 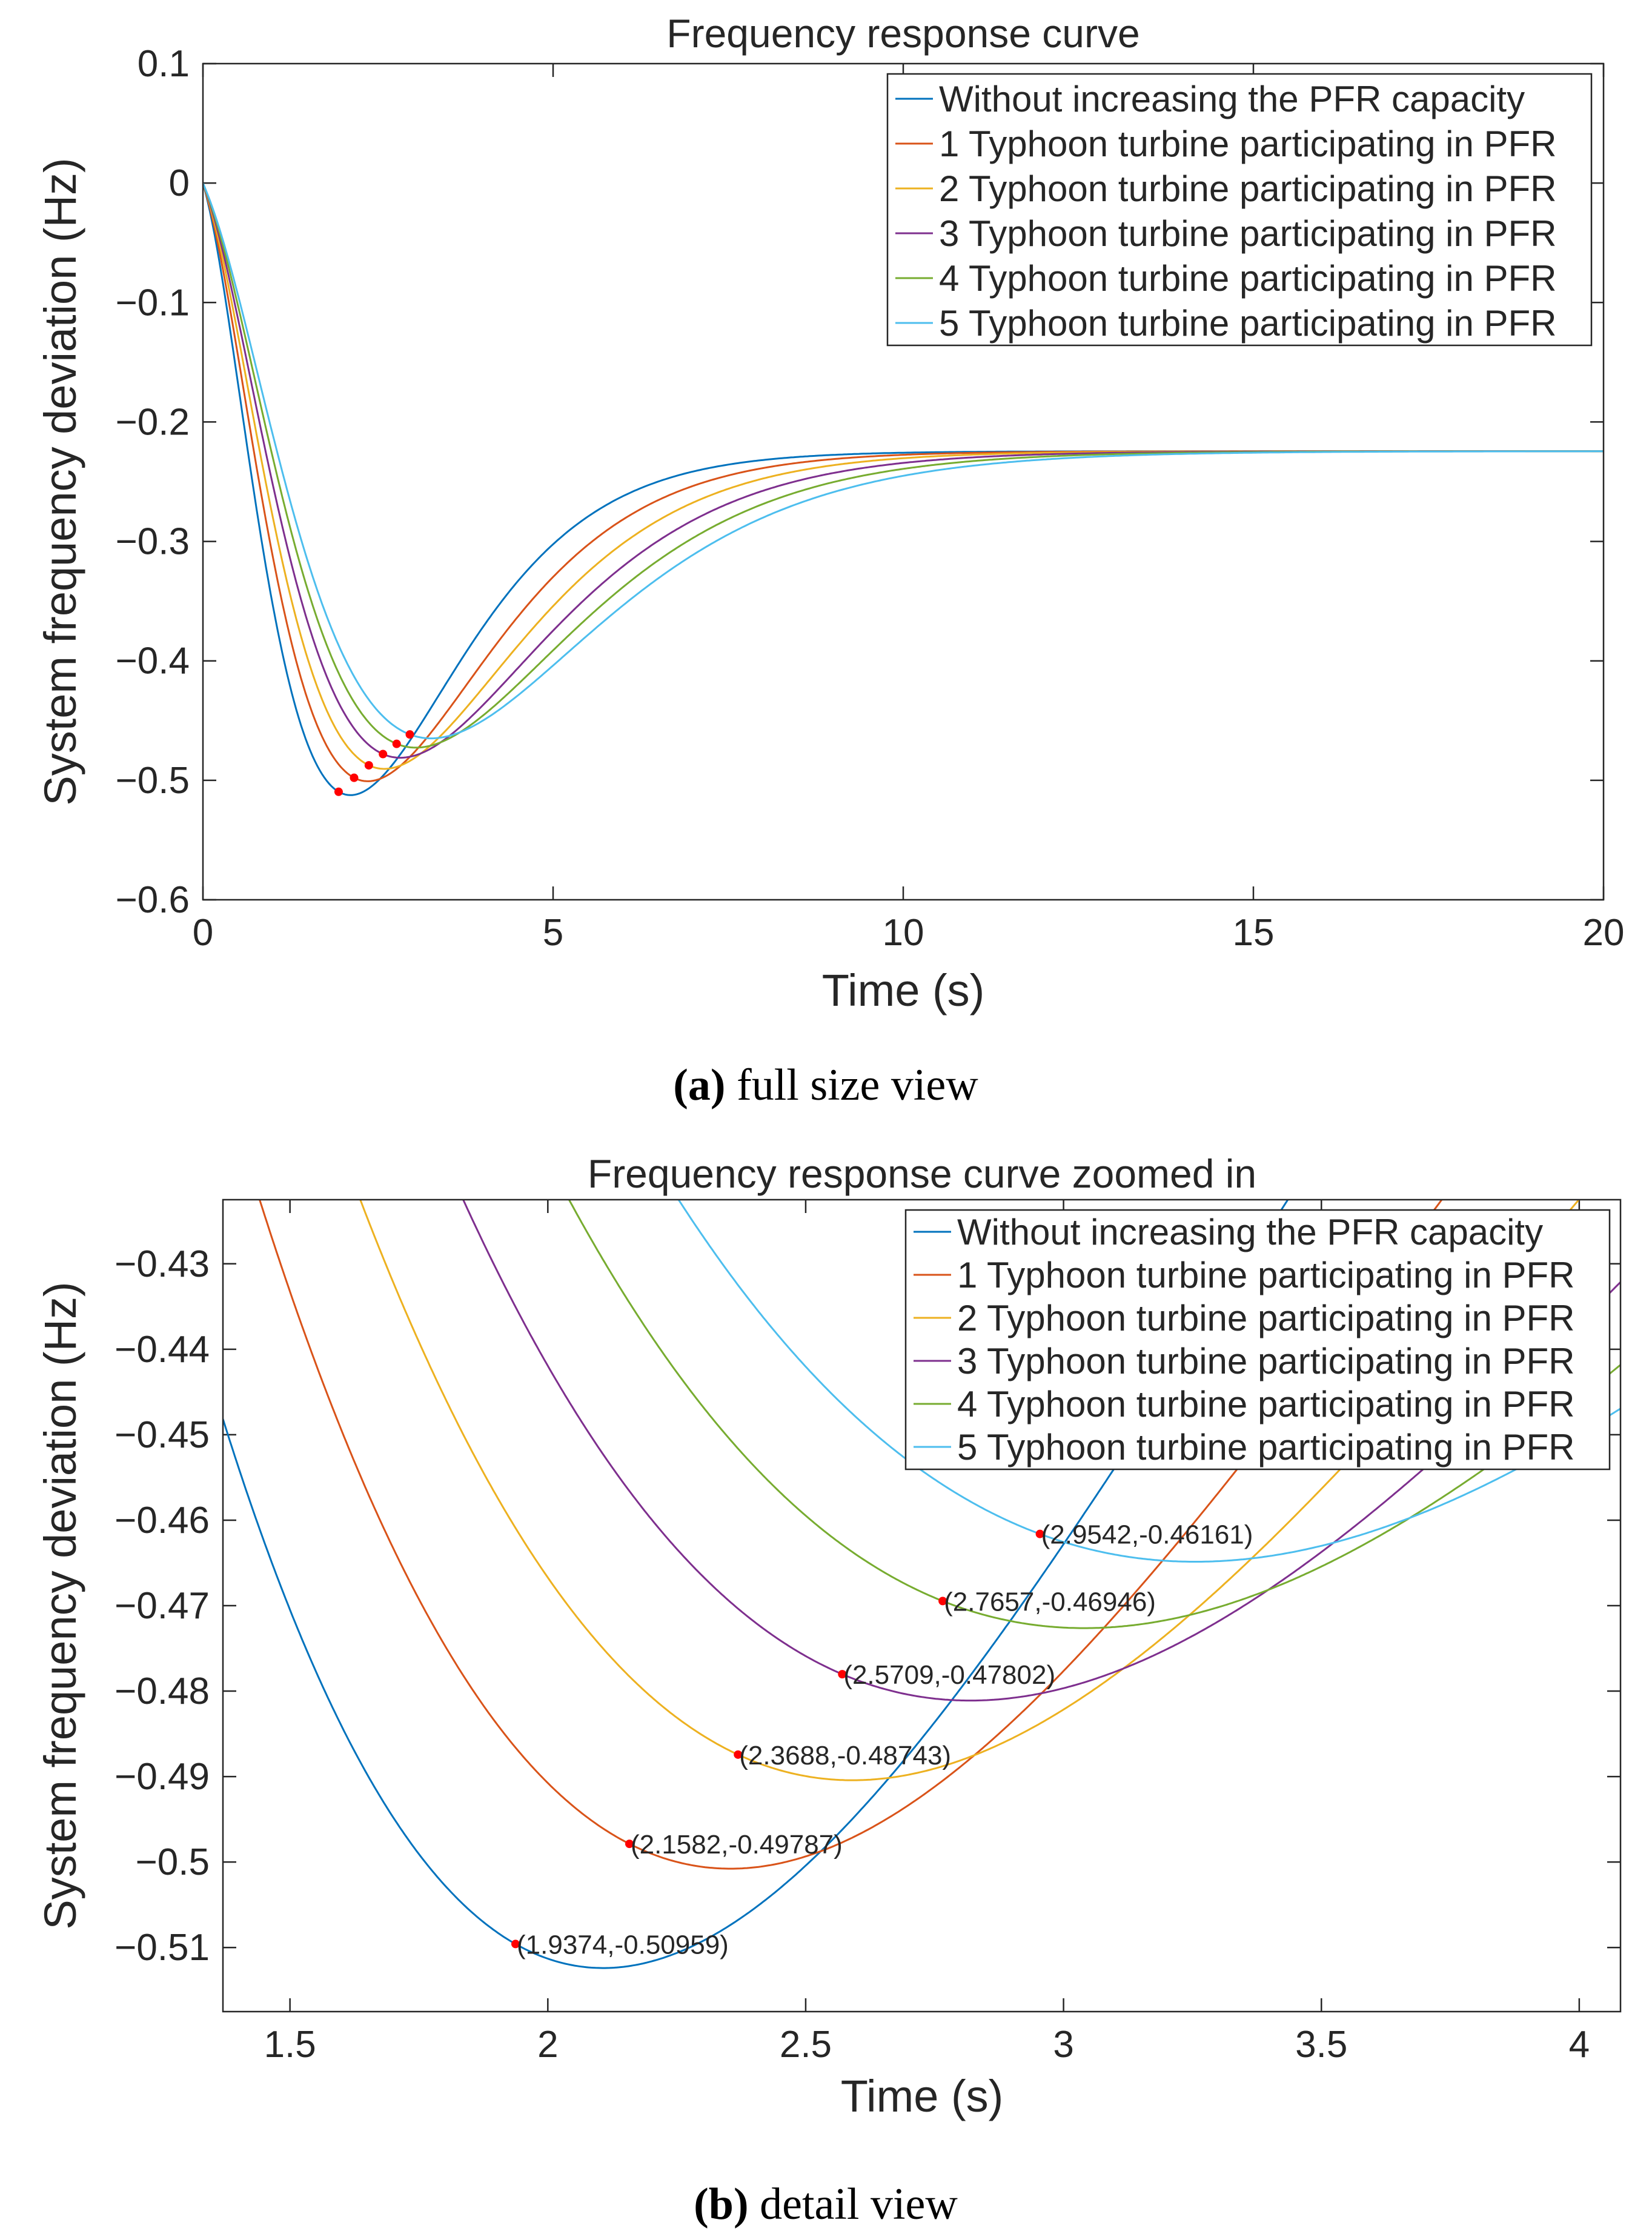 What do you see at coordinates (902, 33) in the screenshot?
I see `chart-title: Frequency response curve` at bounding box center [902, 33].